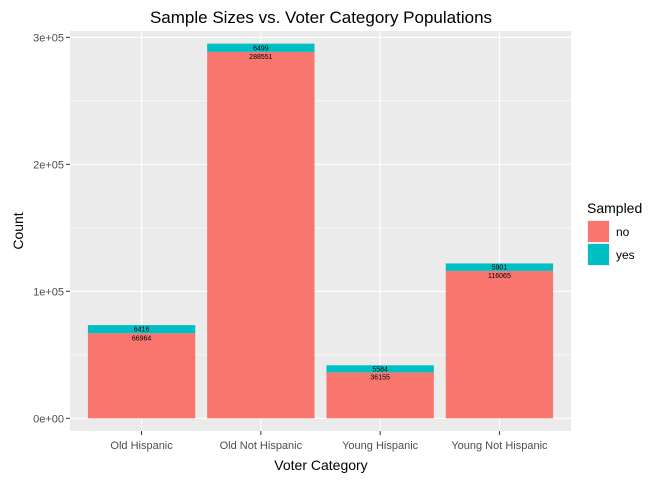 The height and width of the screenshot is (480, 672). I want to click on bar-label-no: 36155, so click(380, 377).